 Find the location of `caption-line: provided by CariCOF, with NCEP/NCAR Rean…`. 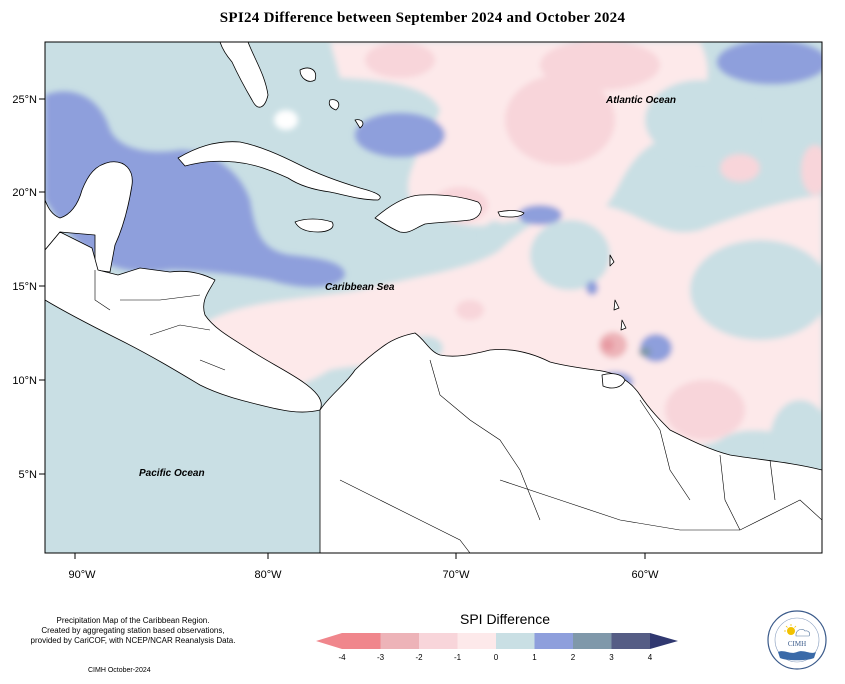

caption-line: provided by CariCOF, with NCEP/NCAR Rean… is located at coordinates (133, 640).